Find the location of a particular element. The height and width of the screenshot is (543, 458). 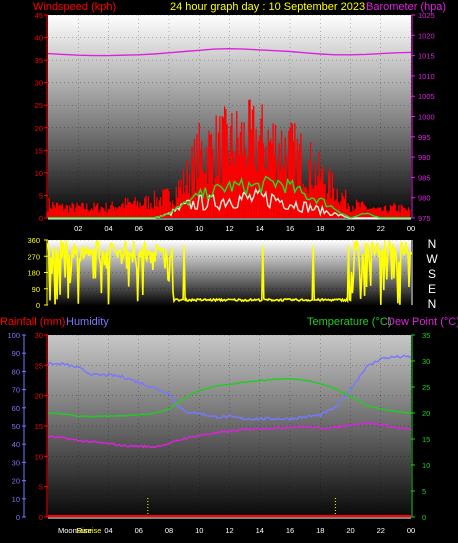

barometer-axis-label: Barometer (hpa) is located at coordinates (406, 7).